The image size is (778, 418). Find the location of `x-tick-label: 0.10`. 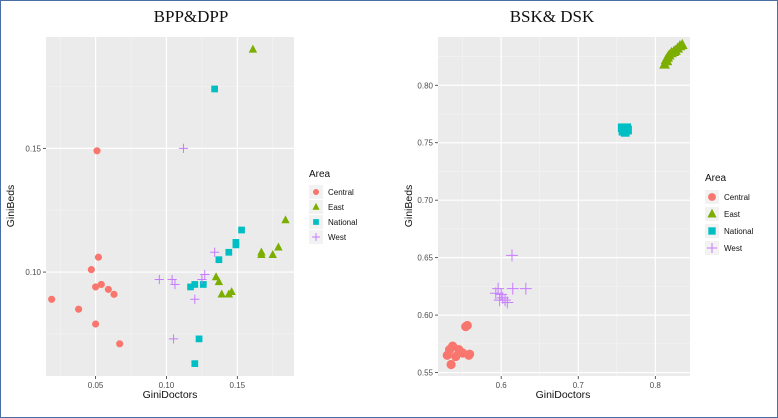

x-tick-label: 0.10 is located at coordinates (167, 385).